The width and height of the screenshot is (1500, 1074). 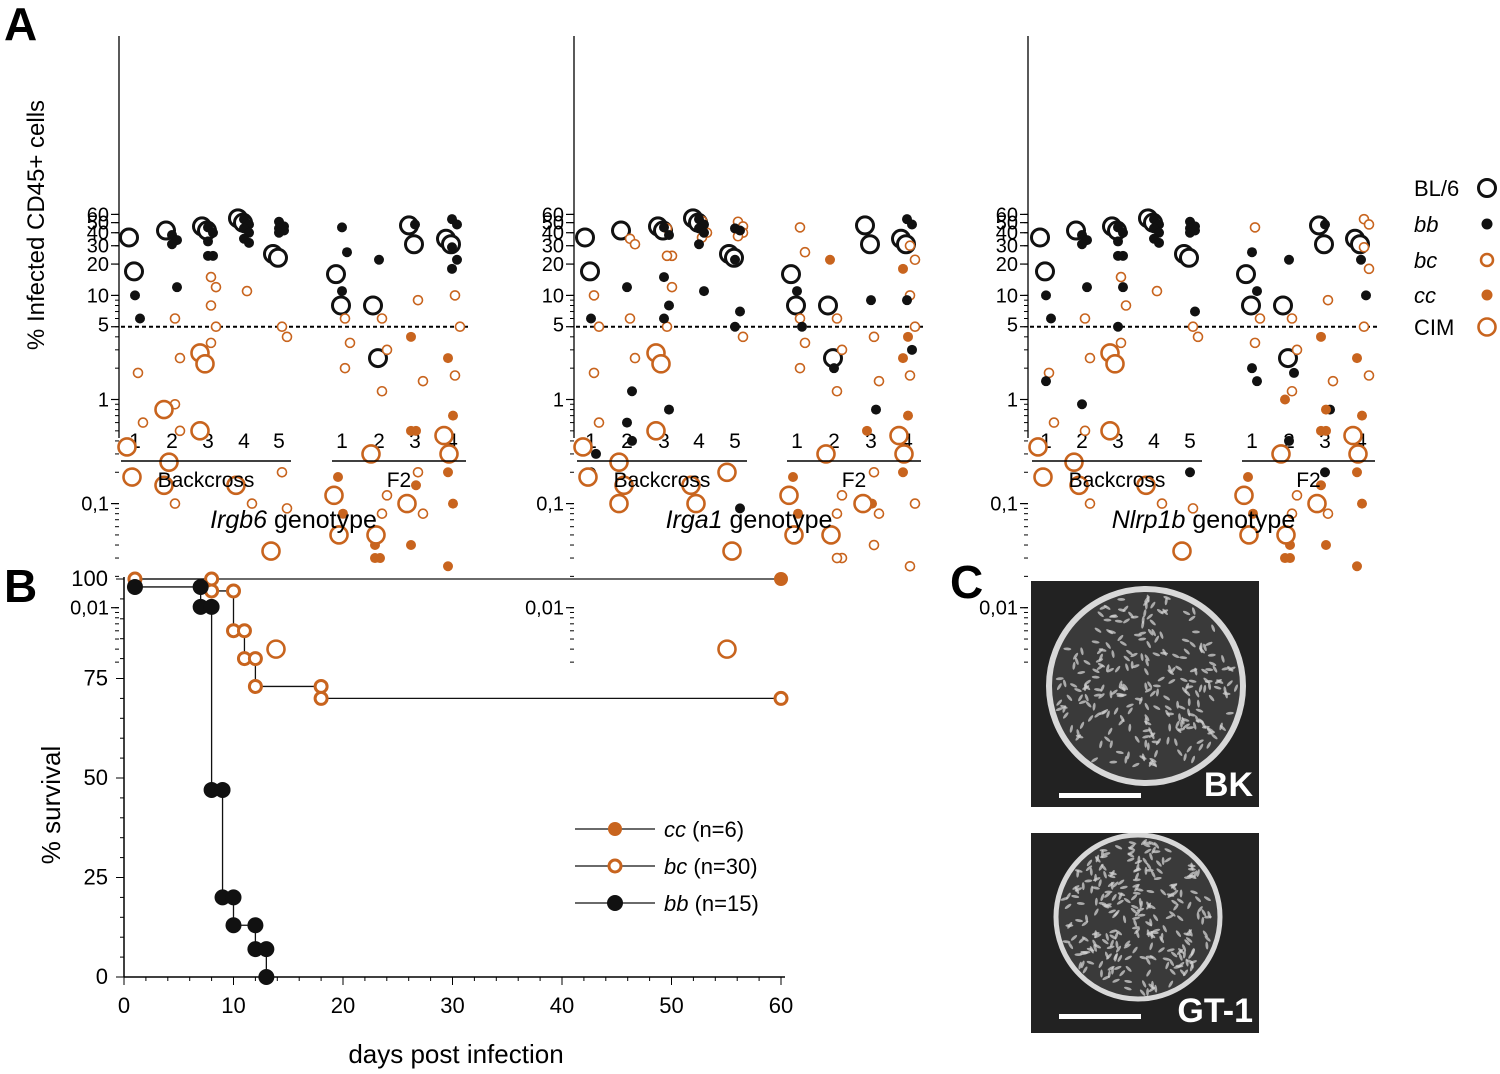 What do you see at coordinates (1425, 260) in the screenshot?
I see `legend-label-bc: bc` at bounding box center [1425, 260].